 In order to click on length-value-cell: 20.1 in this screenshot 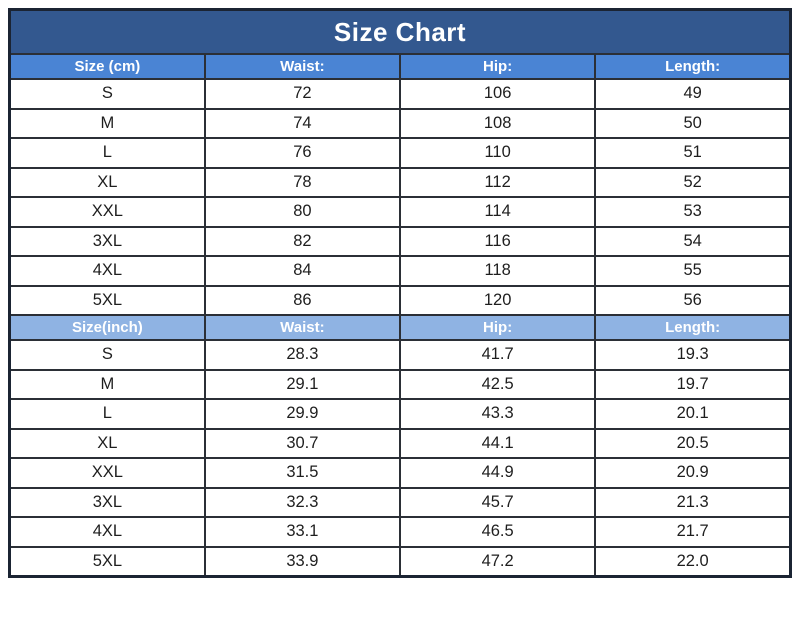, I will do `click(693, 414)`.